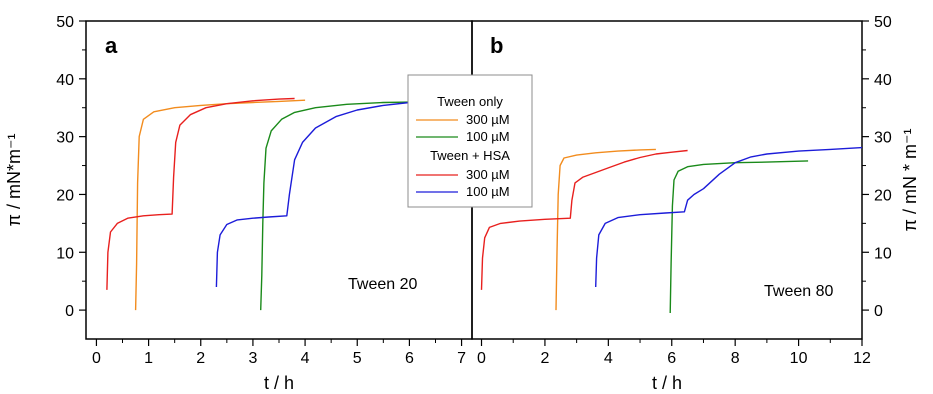 The width and height of the screenshot is (933, 394). Describe the element at coordinates (220, 205) in the screenshot. I see `series-line-a-tween-only-300-m` at that location.